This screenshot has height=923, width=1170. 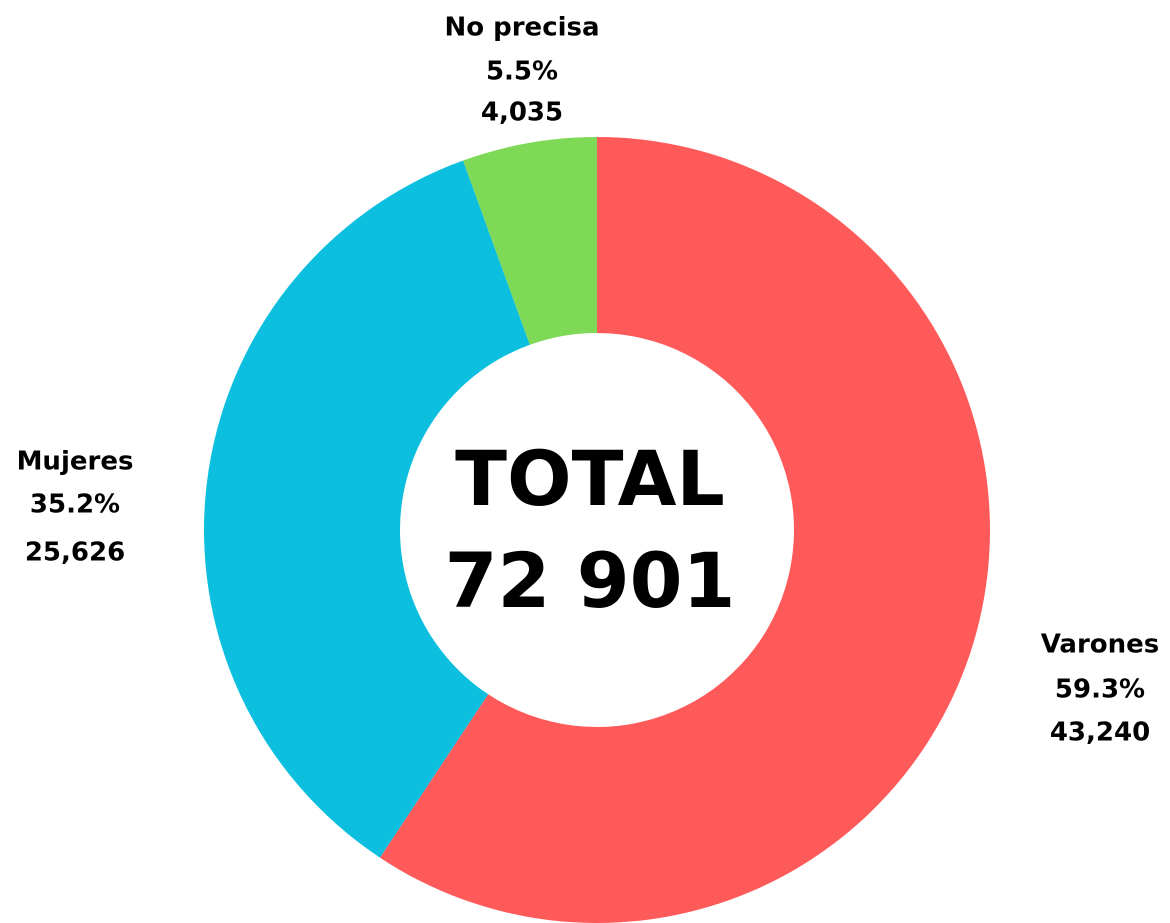 I want to click on slice-value: 43,240, so click(x=1100, y=733).